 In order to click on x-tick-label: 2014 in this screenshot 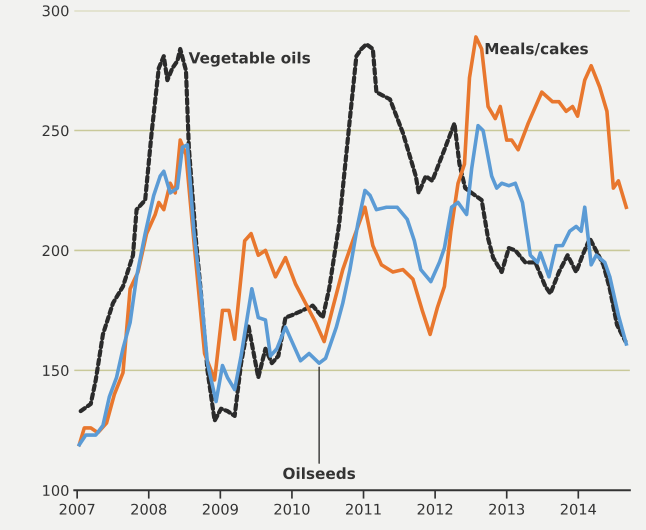, I will do `click(578, 509)`.